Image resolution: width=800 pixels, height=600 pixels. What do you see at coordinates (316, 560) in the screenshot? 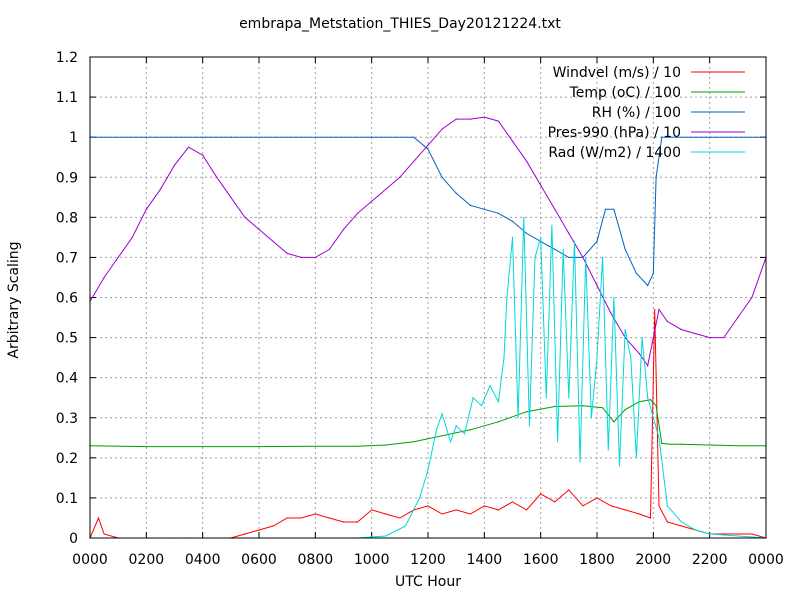
I see `x-tick-label: 0800` at bounding box center [316, 560].